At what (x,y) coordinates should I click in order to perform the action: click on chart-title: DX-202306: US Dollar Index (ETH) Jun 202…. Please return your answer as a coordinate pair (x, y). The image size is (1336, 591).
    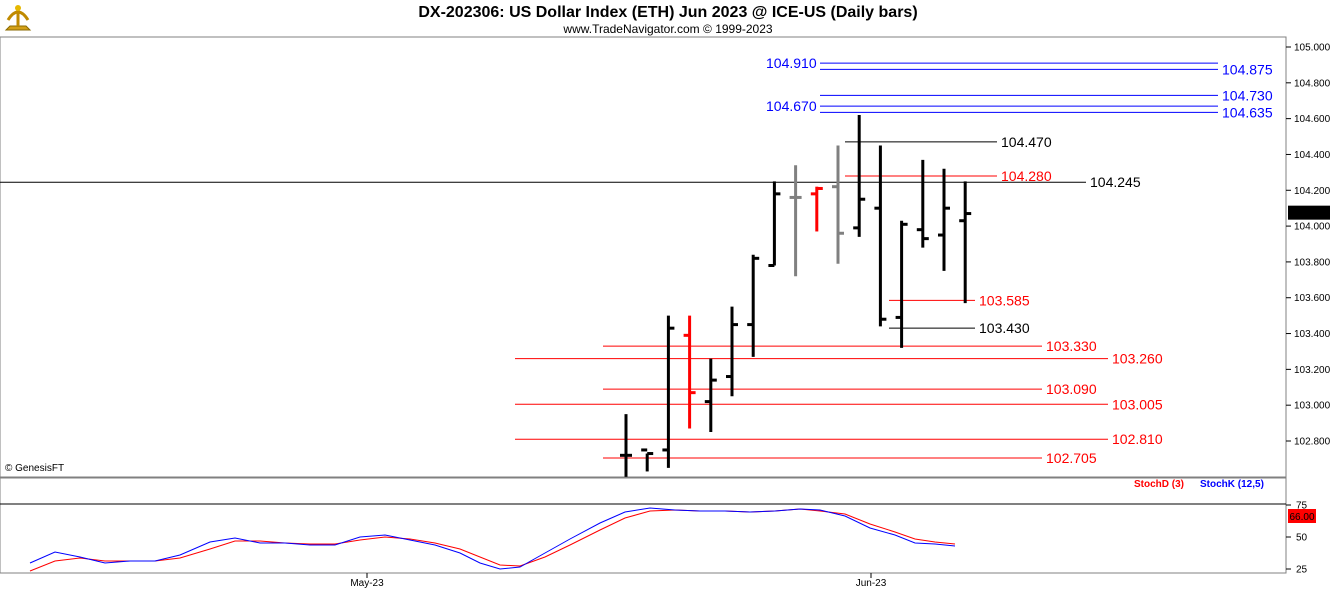
    Looking at the image, I should click on (667, 12).